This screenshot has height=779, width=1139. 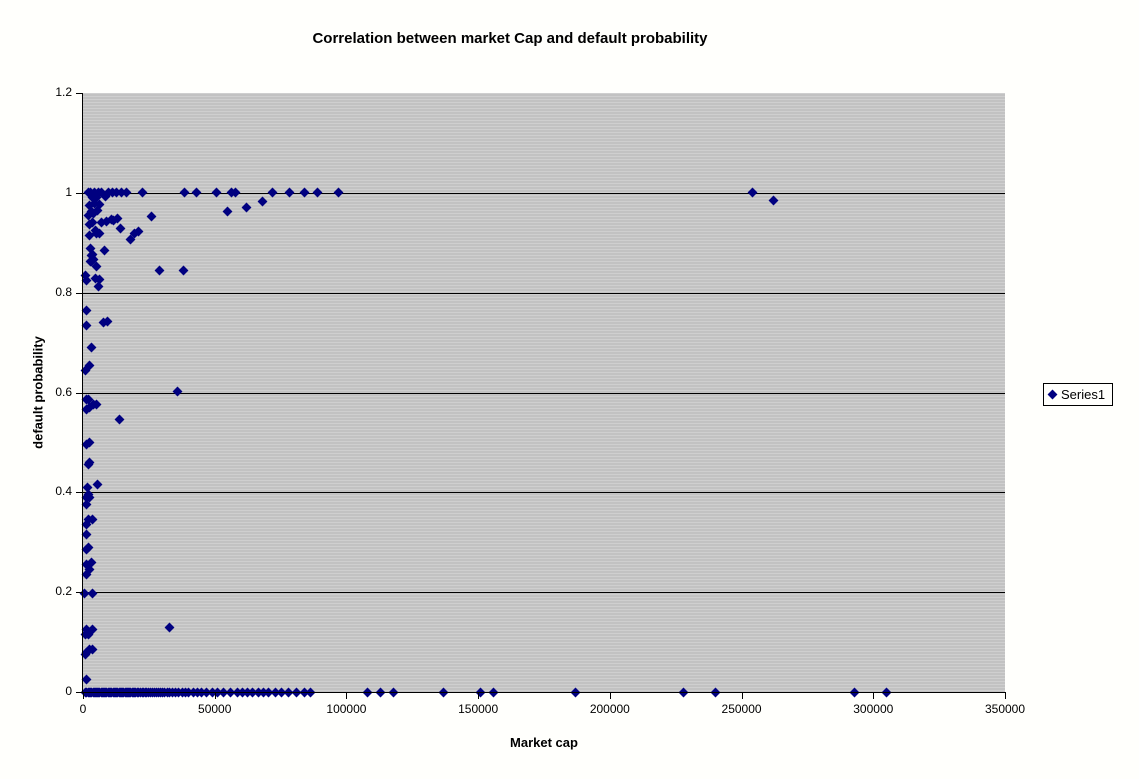 What do you see at coordinates (63, 291) in the screenshot?
I see `y-tick-label: 0.8` at bounding box center [63, 291].